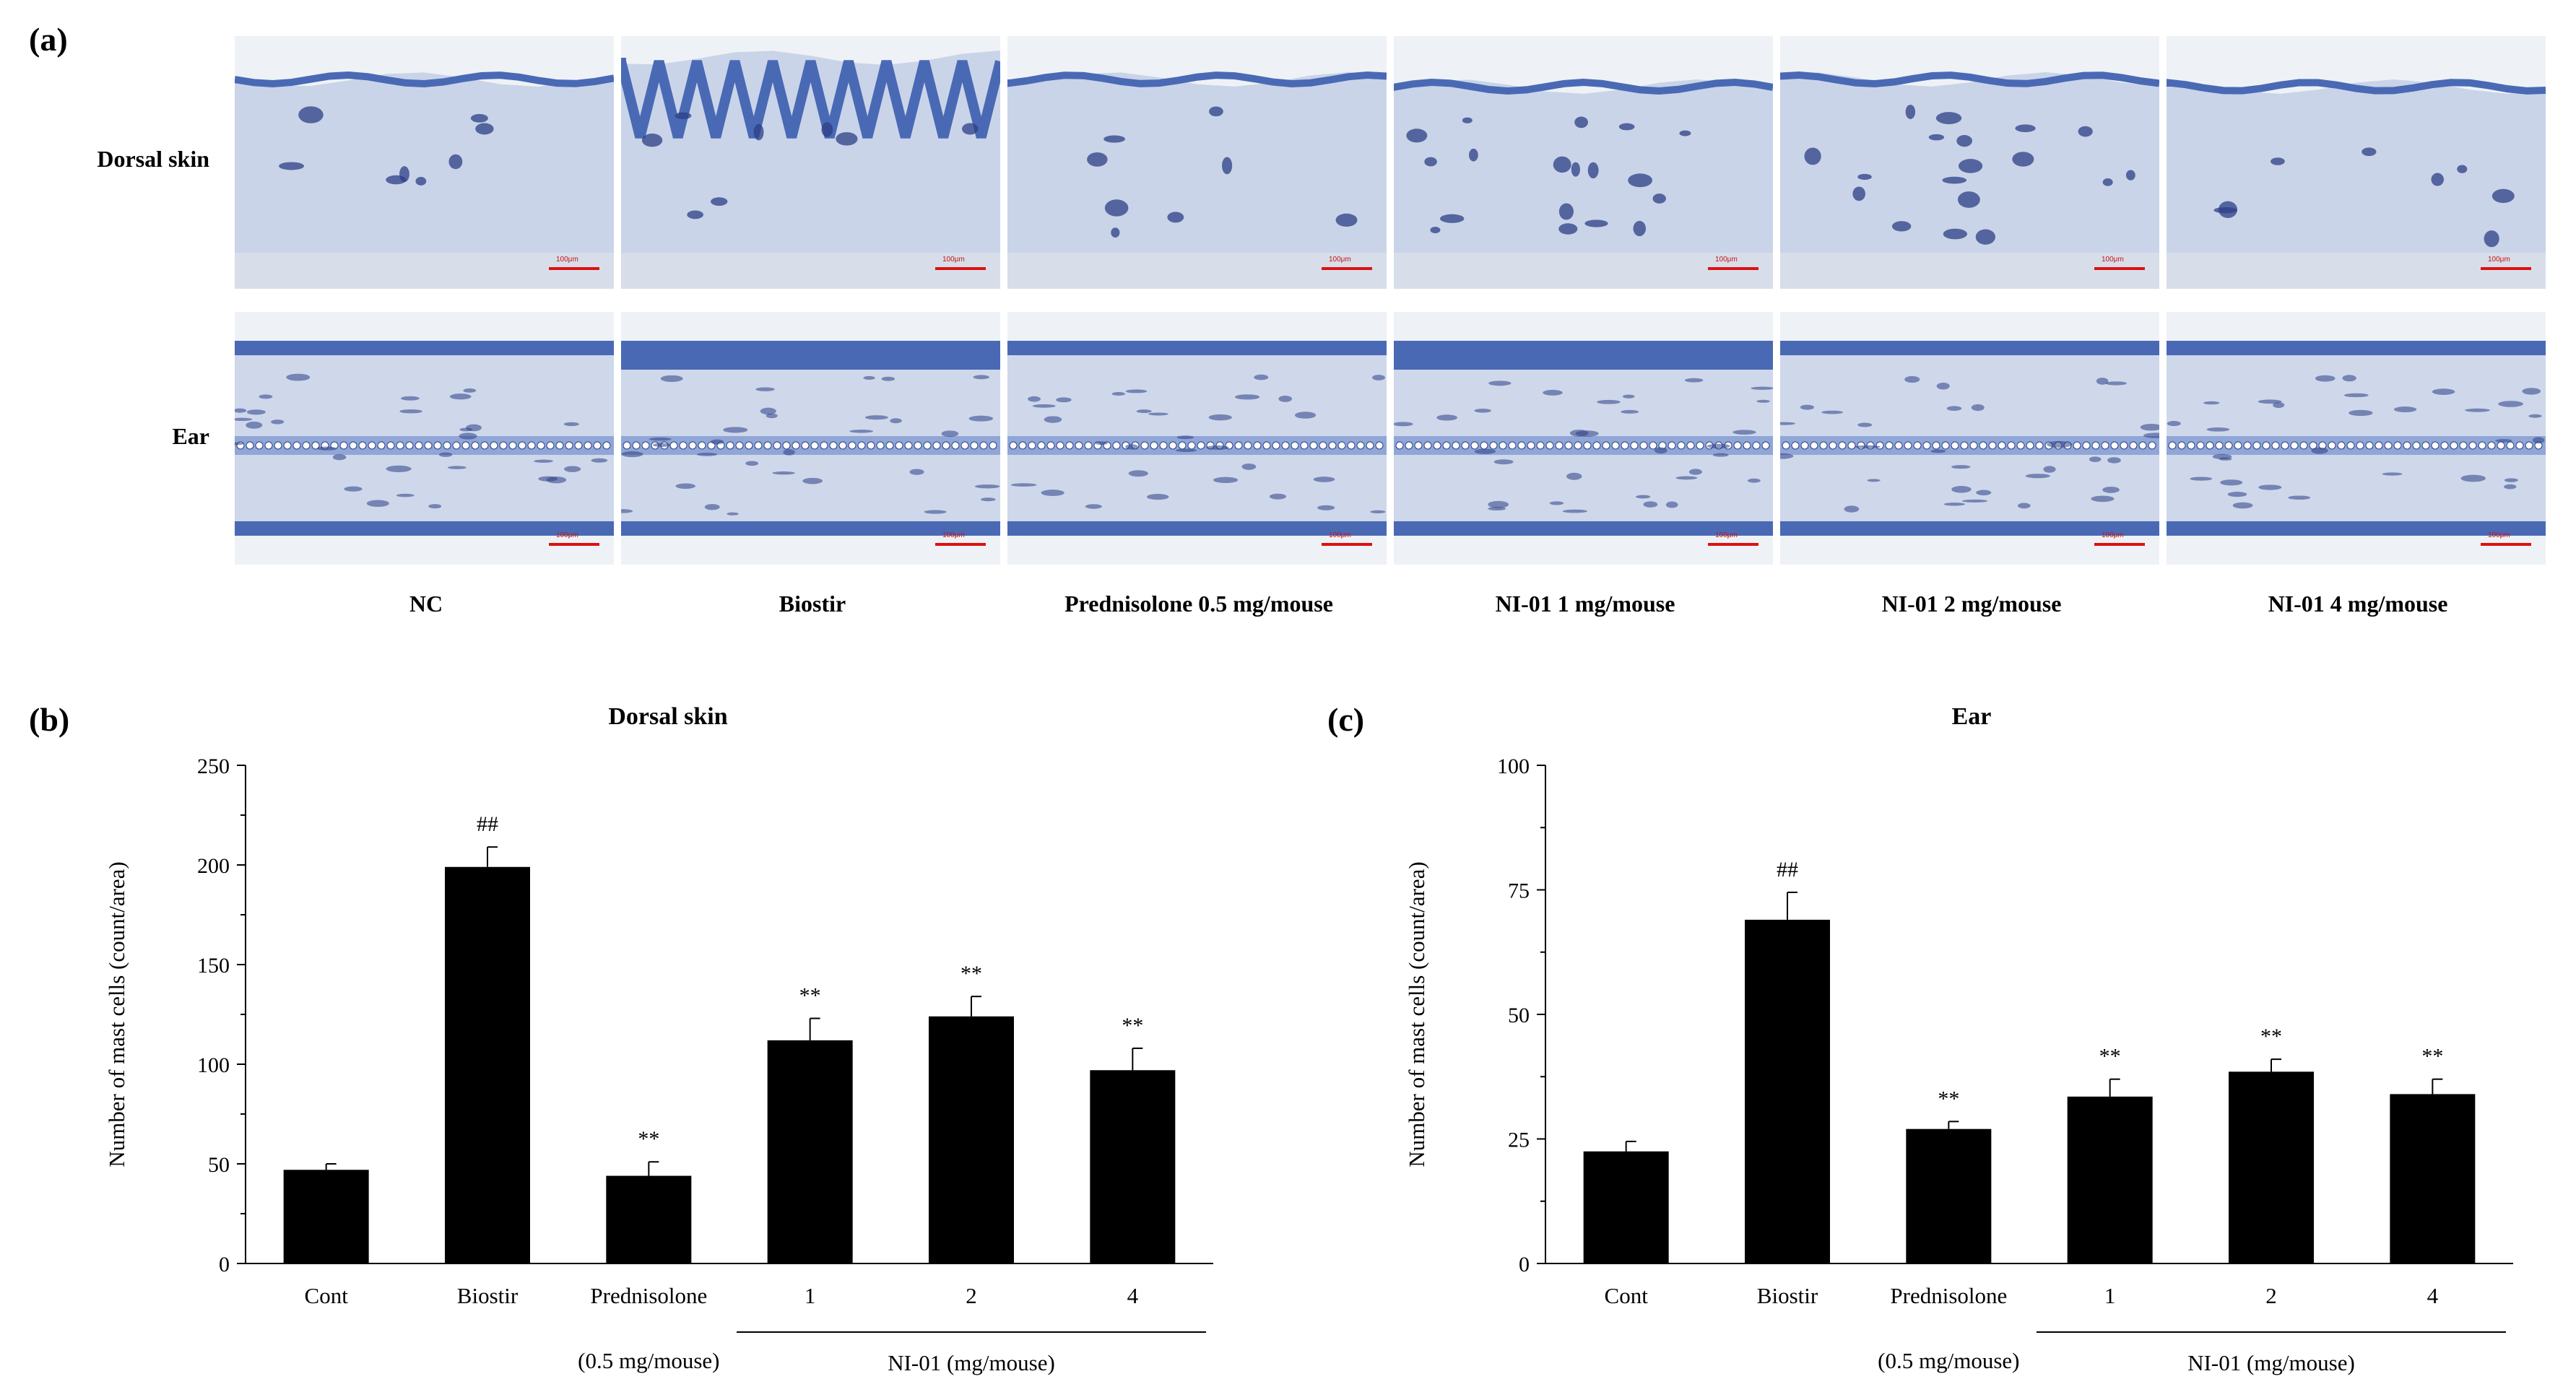 This screenshot has height=1392, width=2576. What do you see at coordinates (213, 1065) in the screenshot?
I see `chart-b-y-tick-label: 100` at bounding box center [213, 1065].